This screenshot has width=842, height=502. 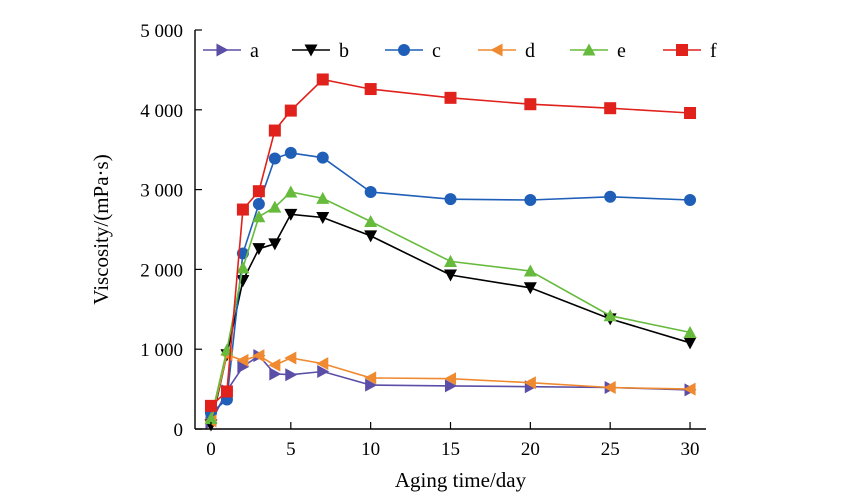 I want to click on legend-label: a, so click(x=254, y=51).